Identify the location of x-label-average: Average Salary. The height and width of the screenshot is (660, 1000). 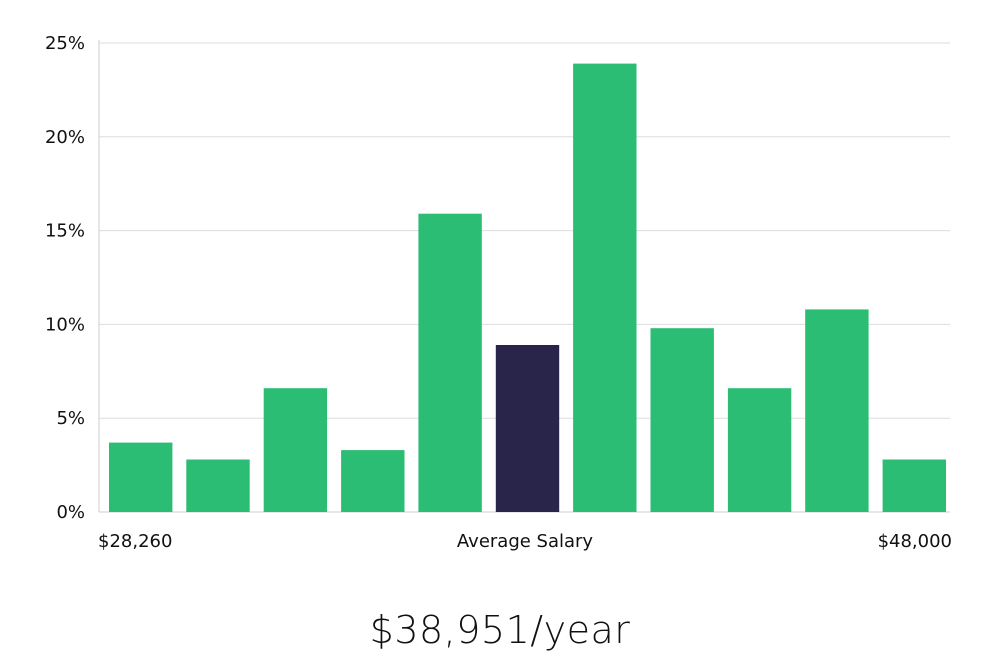
(525, 541).